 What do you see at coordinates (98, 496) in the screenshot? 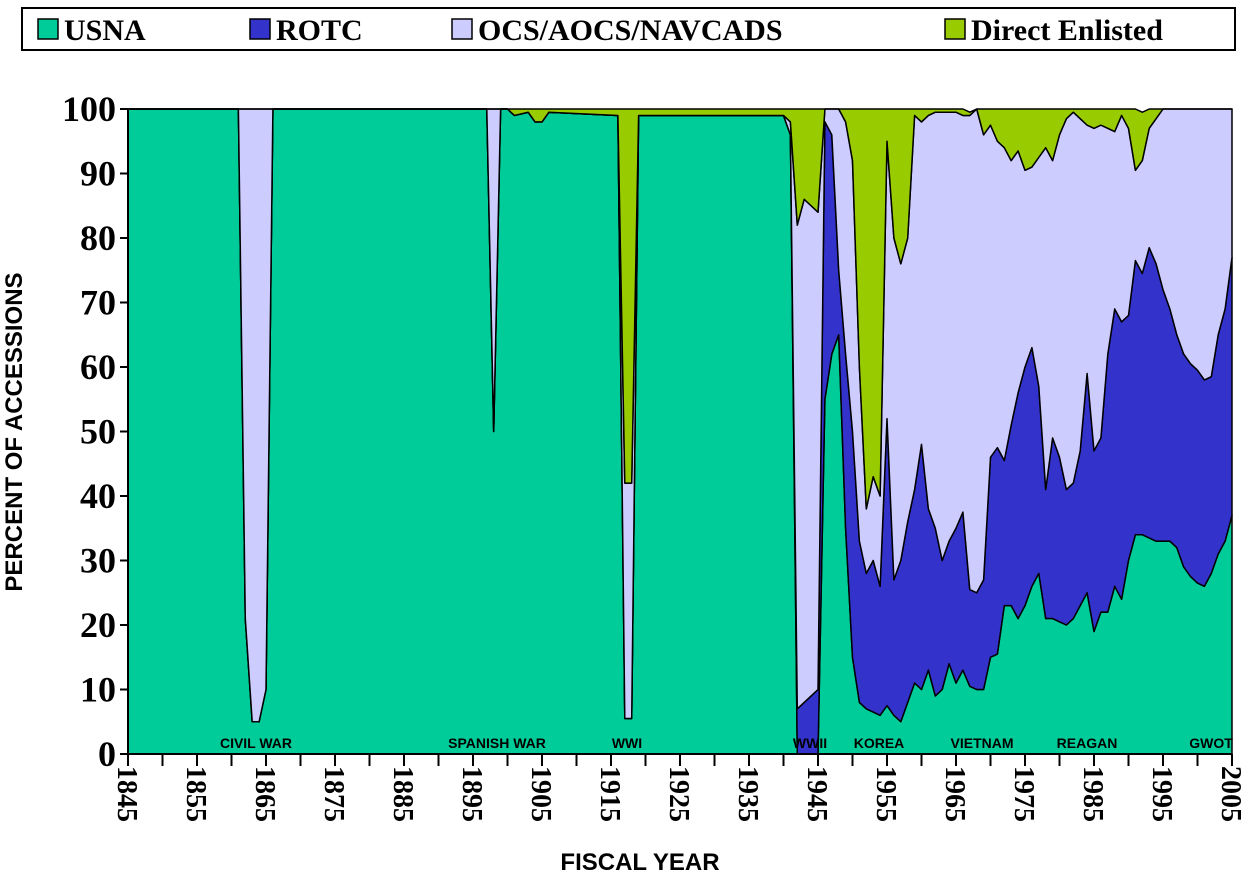
I see `y-tick-label: 40` at bounding box center [98, 496].